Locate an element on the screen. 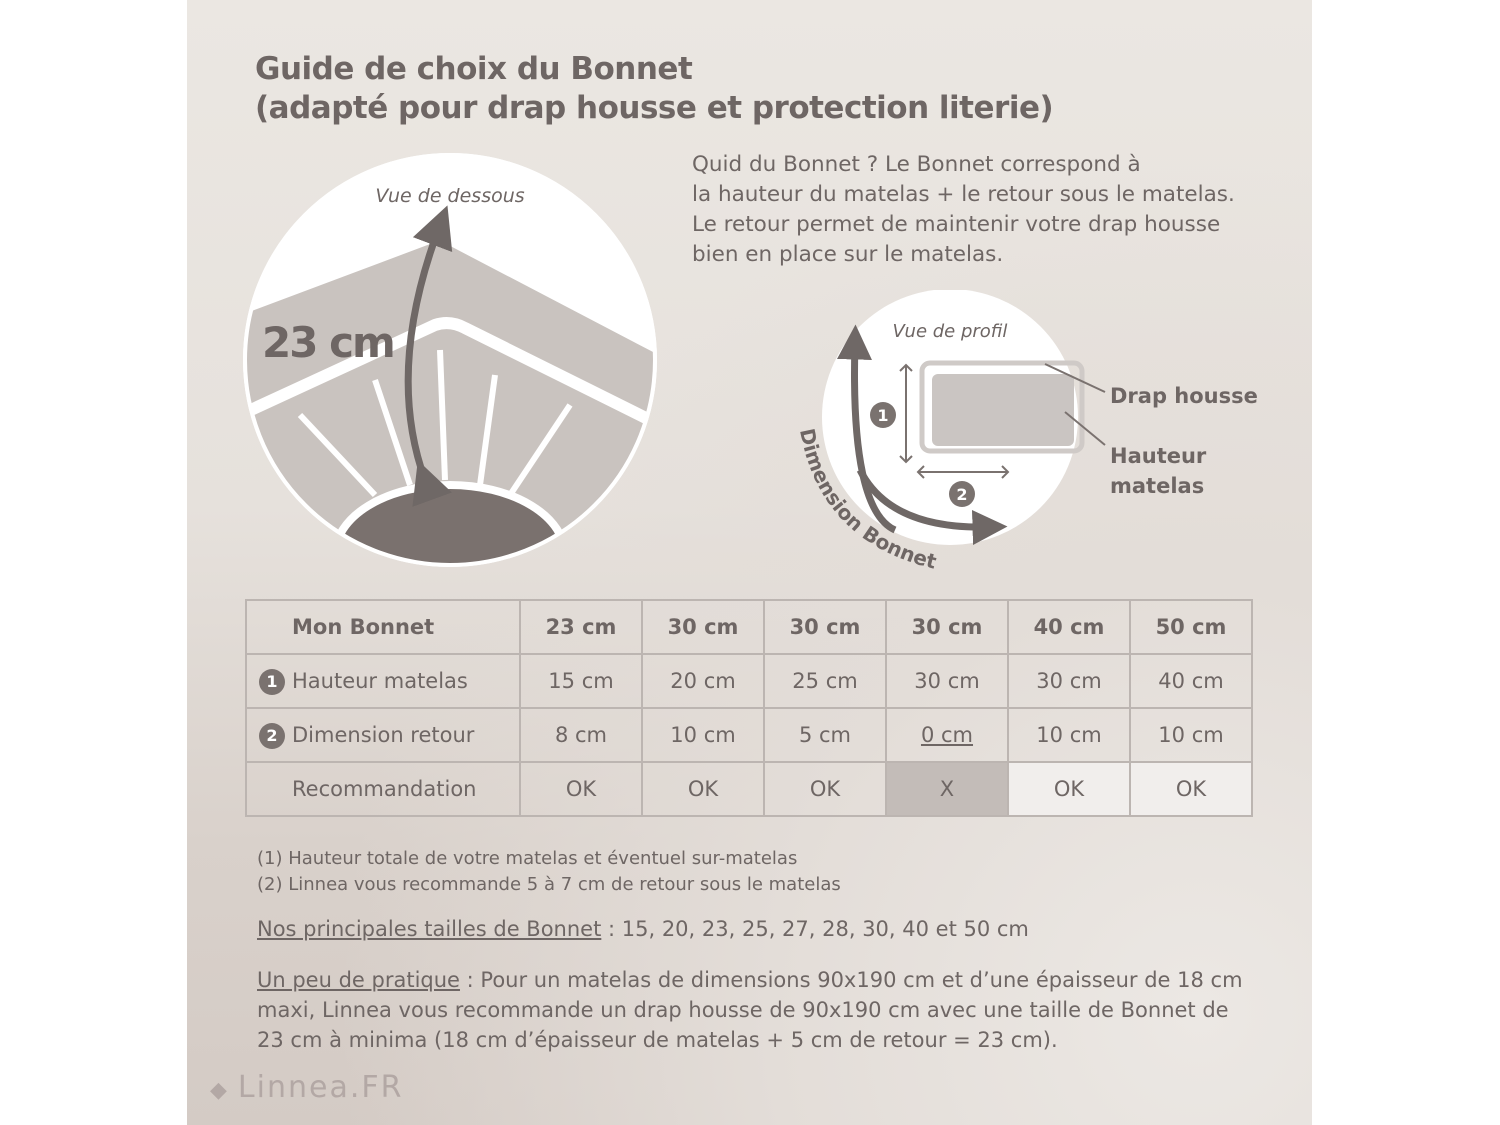  marker-2: 2 is located at coordinates (961, 494).